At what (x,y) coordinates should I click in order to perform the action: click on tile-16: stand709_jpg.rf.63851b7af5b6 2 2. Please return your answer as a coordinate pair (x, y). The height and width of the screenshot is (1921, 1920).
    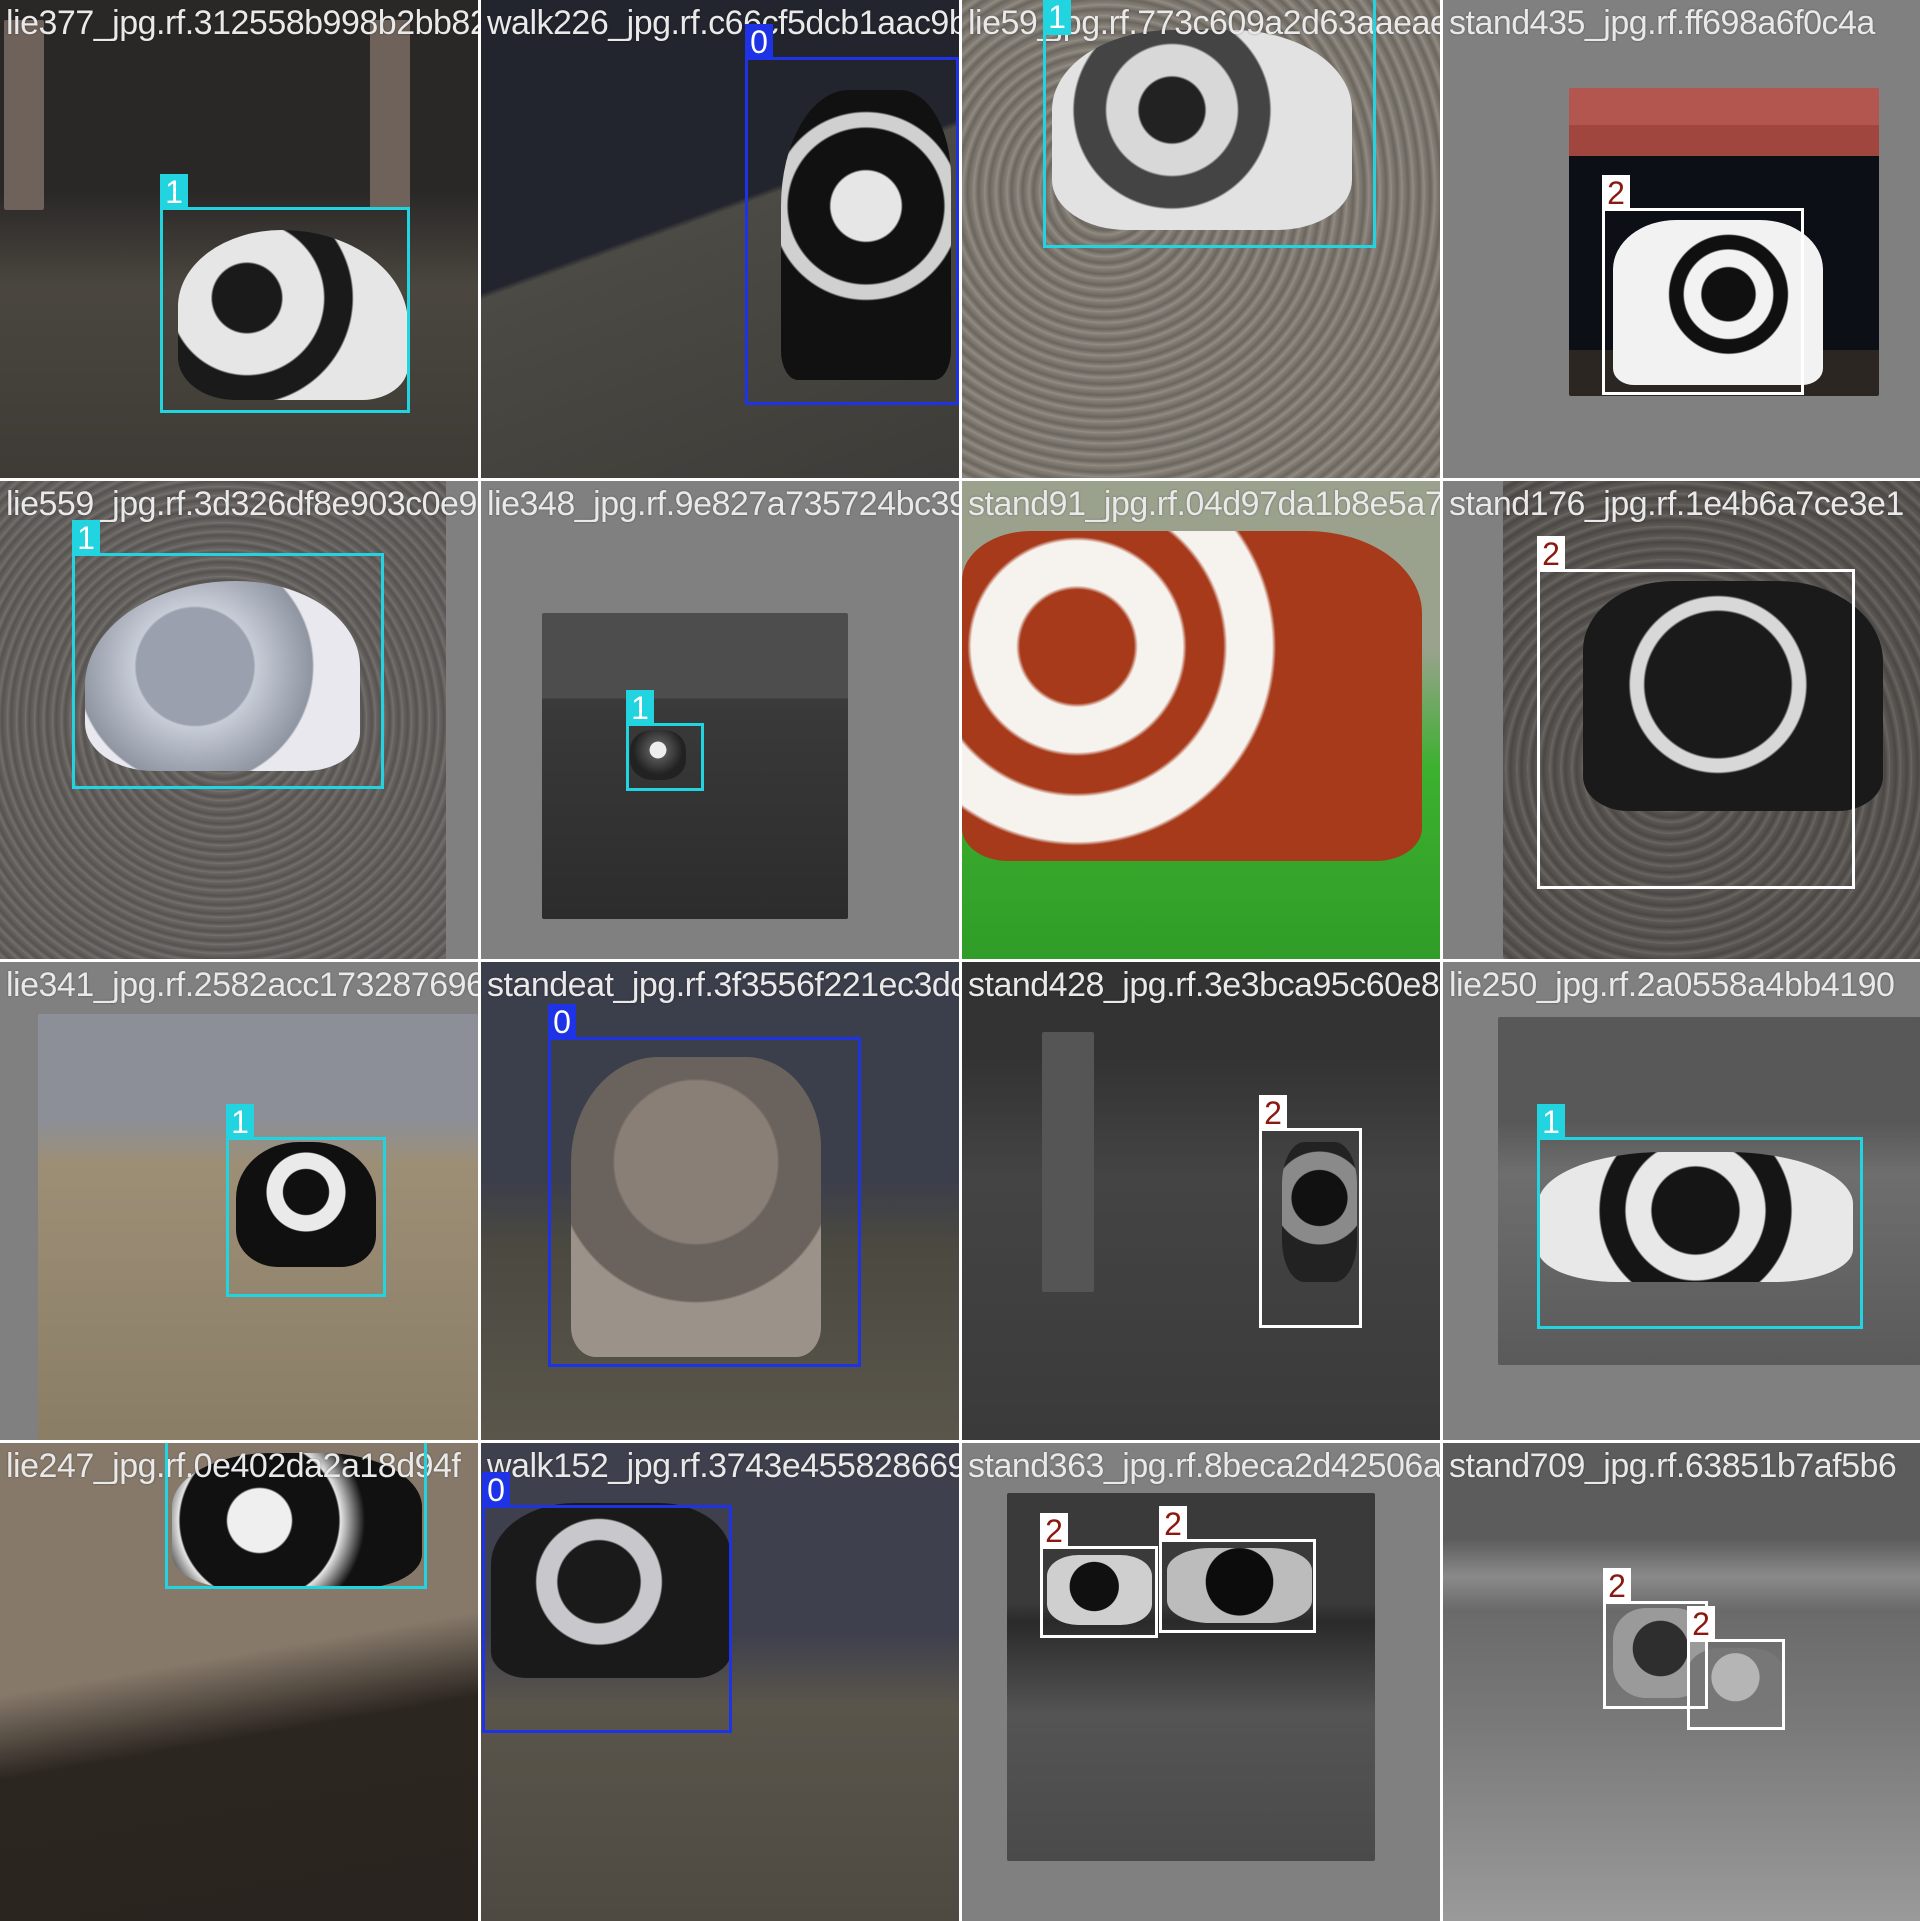
    Looking at the image, I should click on (1681, 1682).